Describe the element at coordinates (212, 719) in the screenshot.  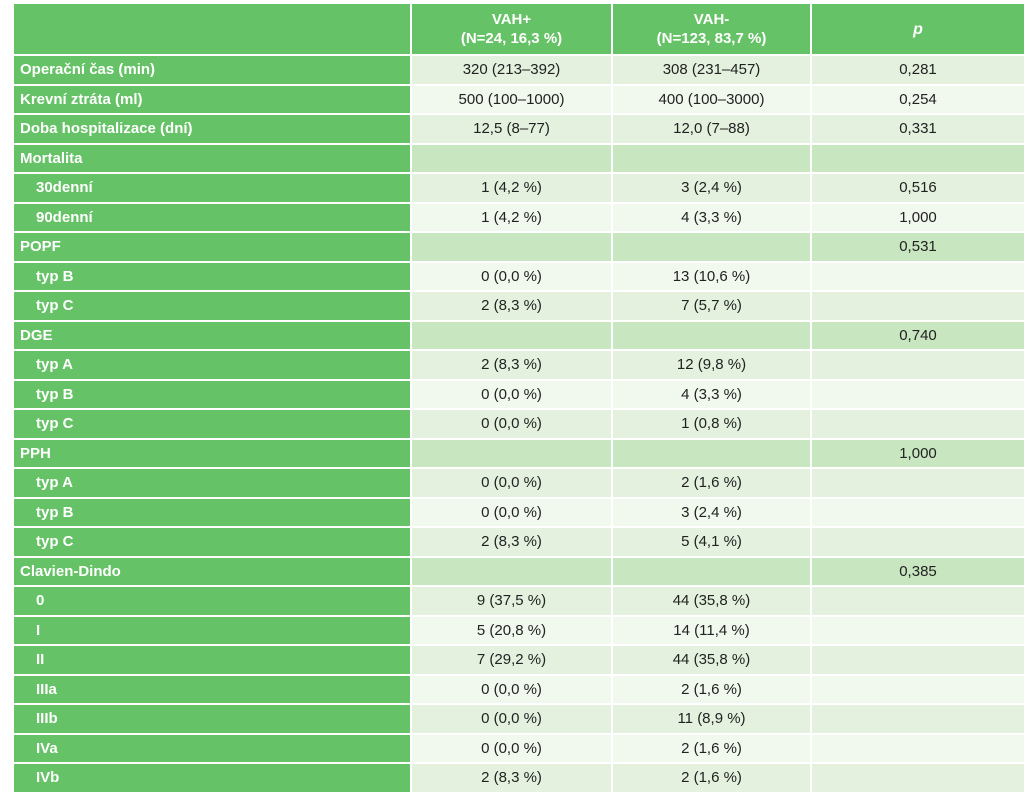
I see `row-label: IIIb` at that location.